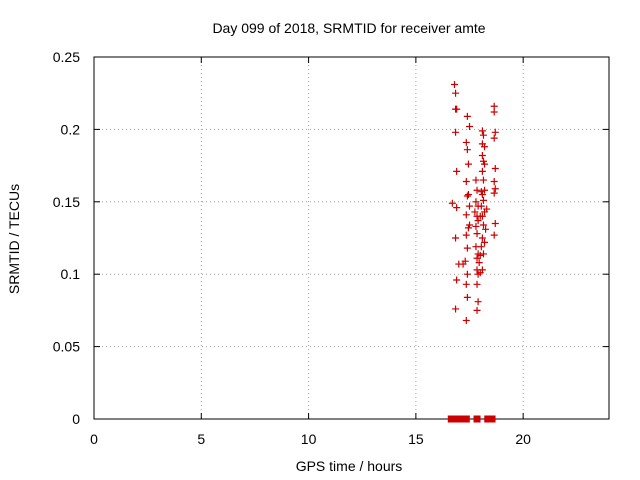 The width and height of the screenshot is (640, 480). What do you see at coordinates (71, 129) in the screenshot?
I see `y-tick-label: 0.2` at bounding box center [71, 129].